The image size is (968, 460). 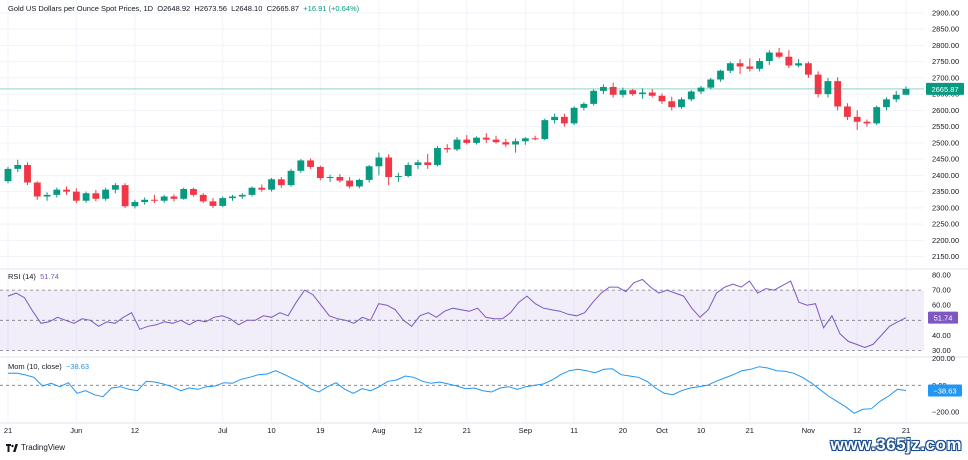 I want to click on tradingview-brand: TradingView, so click(x=35, y=447).